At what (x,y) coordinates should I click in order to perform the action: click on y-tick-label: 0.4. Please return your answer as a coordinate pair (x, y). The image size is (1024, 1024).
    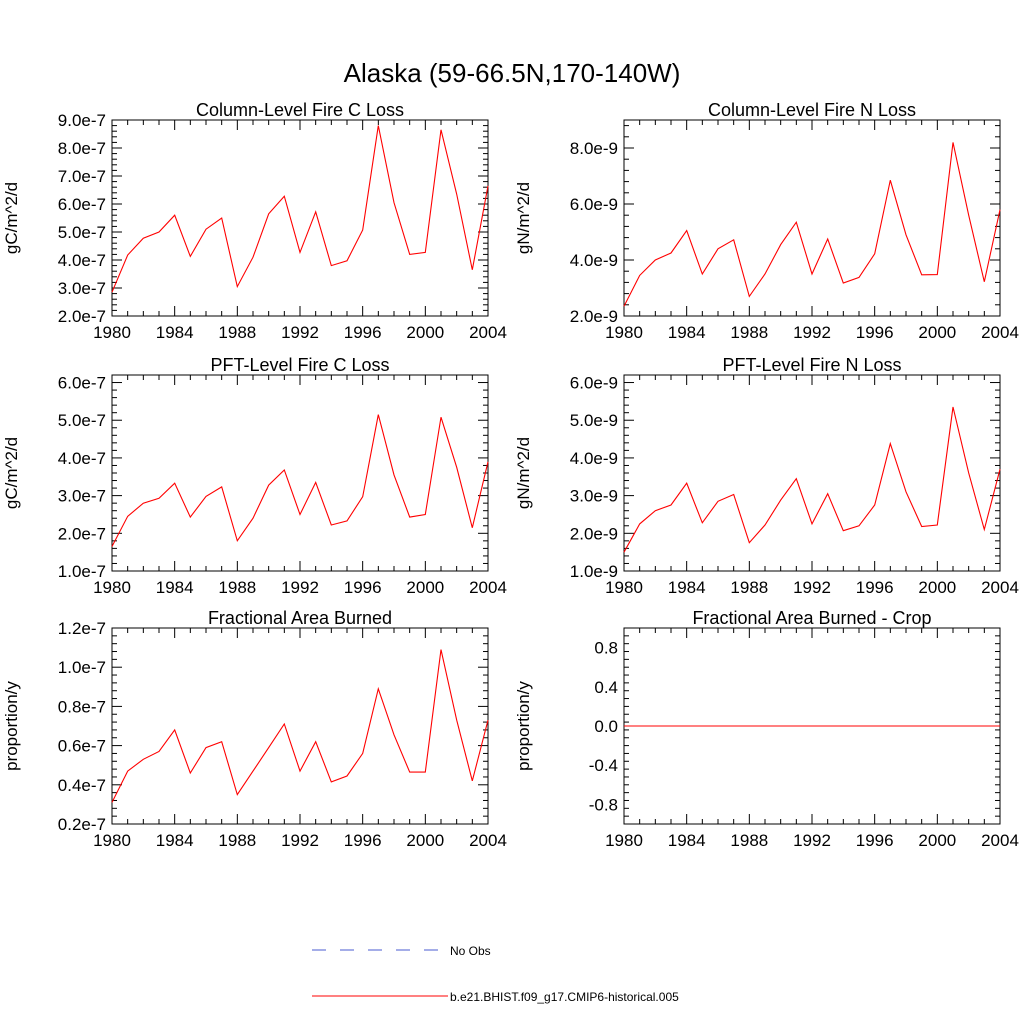
    Looking at the image, I should click on (606, 687).